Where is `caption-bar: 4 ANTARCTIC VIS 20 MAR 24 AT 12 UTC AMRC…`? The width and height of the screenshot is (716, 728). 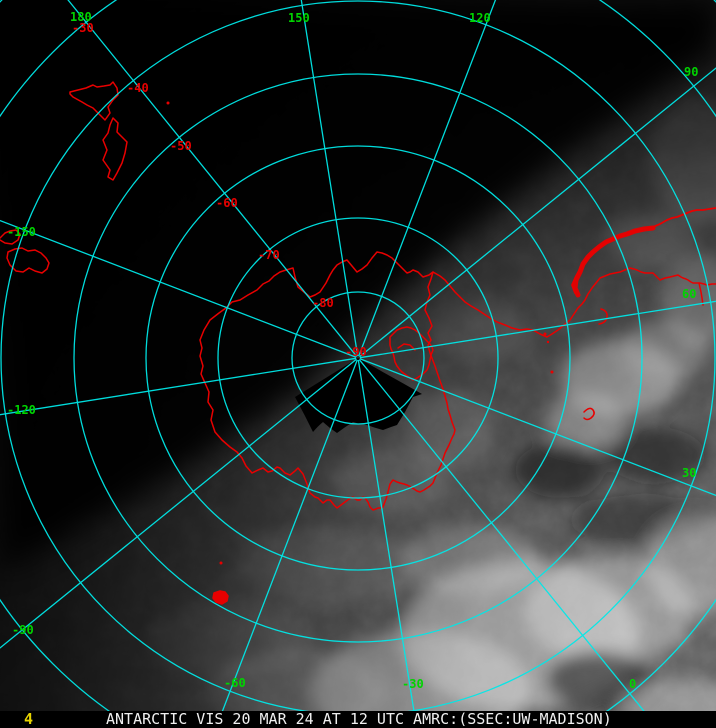
caption-bar: 4 ANTARCTIC VIS 20 MAR 24 AT 12 UTC AMRC… is located at coordinates (358, 719).